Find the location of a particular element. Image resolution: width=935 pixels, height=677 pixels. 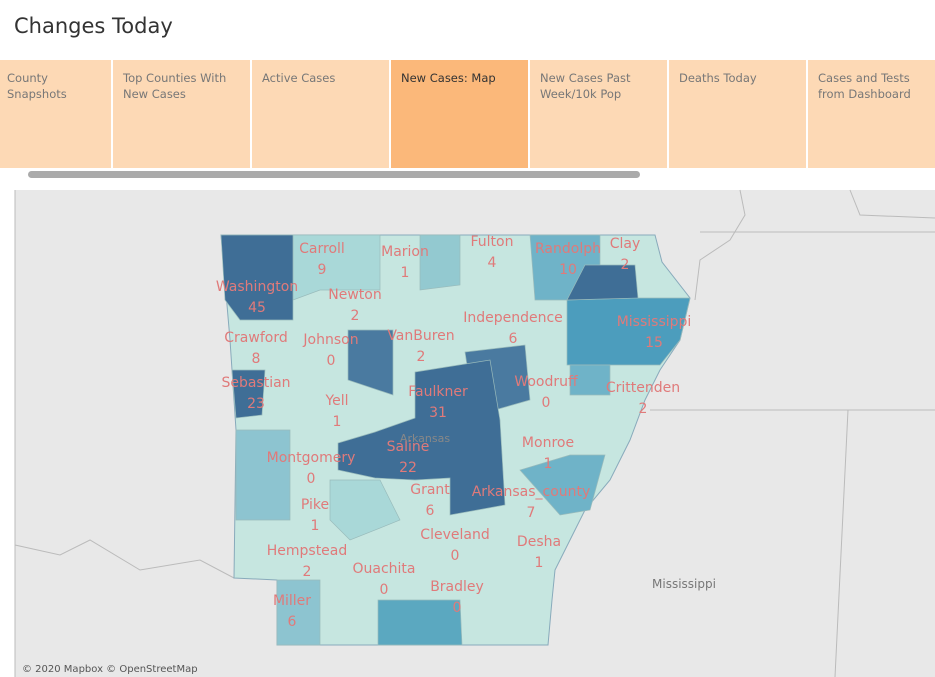

county-name: Crittenden is located at coordinates (643, 388).